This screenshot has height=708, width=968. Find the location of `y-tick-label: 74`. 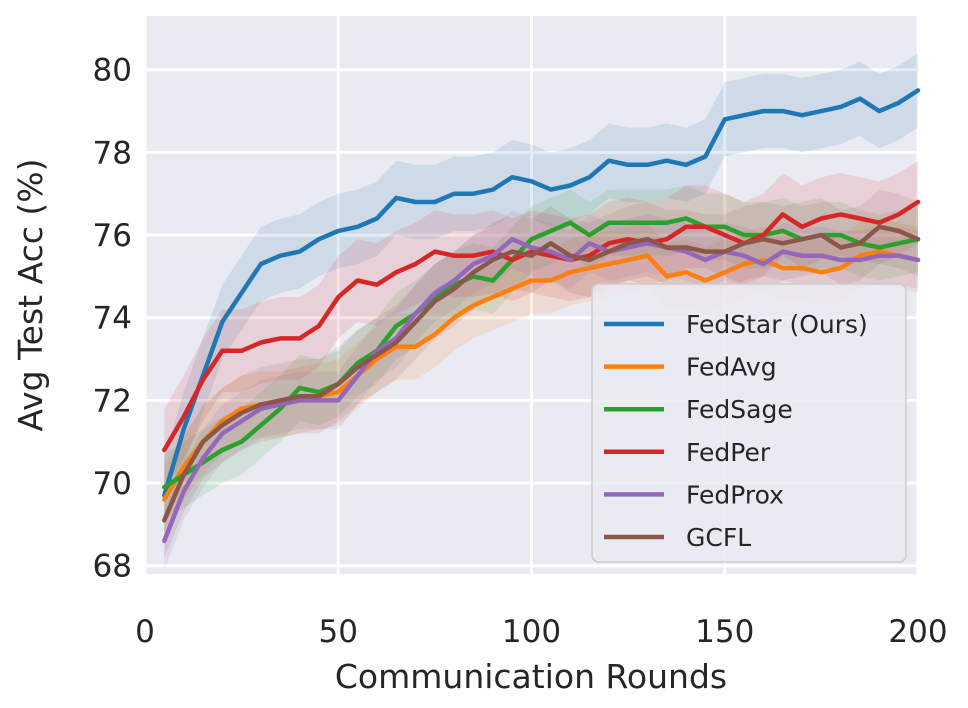

y-tick-label: 74 is located at coordinates (112, 319).